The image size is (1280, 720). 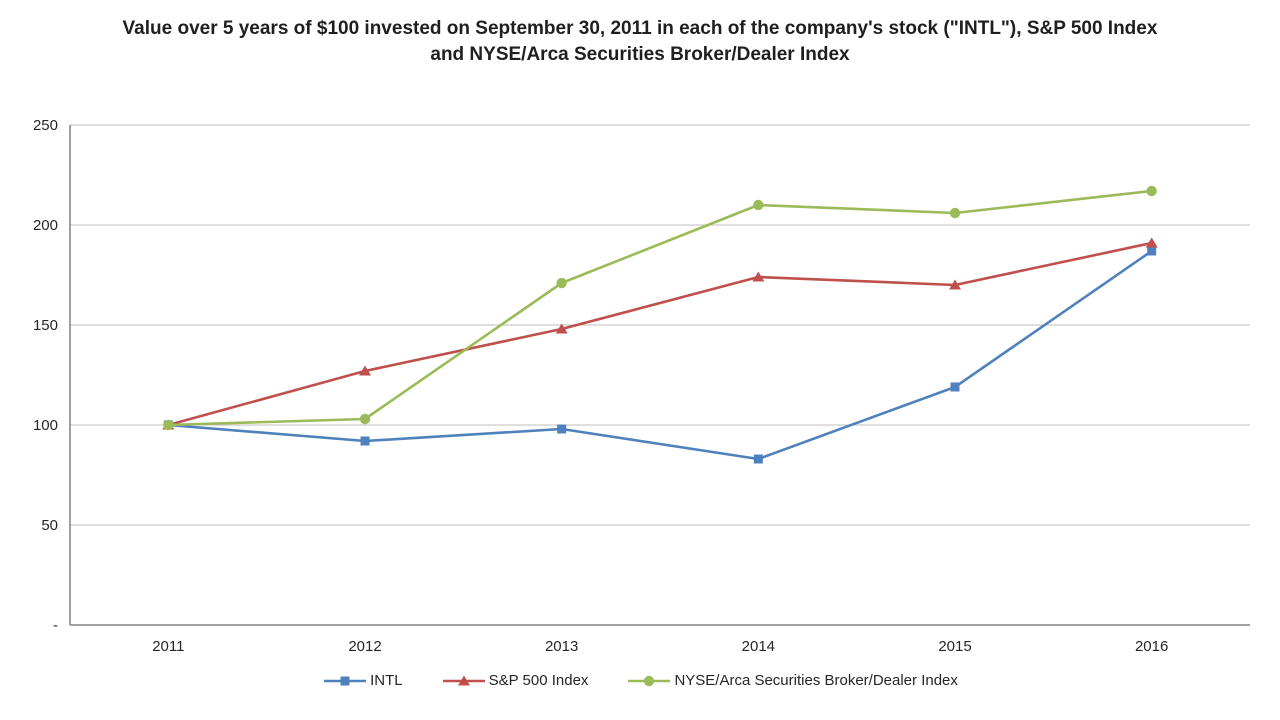 I want to click on y-axis-tick-label: 50, so click(x=49, y=525).